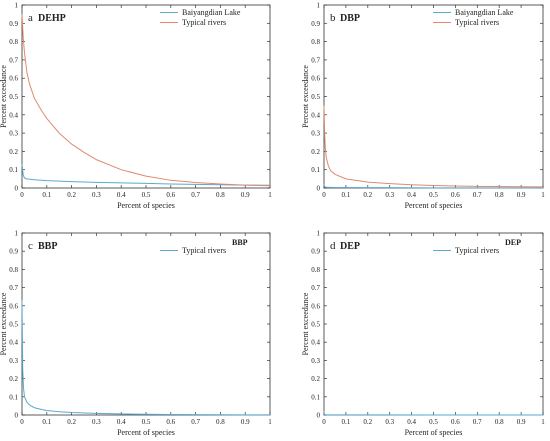 This screenshot has height=441, width=550. Describe the element at coordinates (52, 18) in the screenshot. I see `chart-title: DEHP` at that location.